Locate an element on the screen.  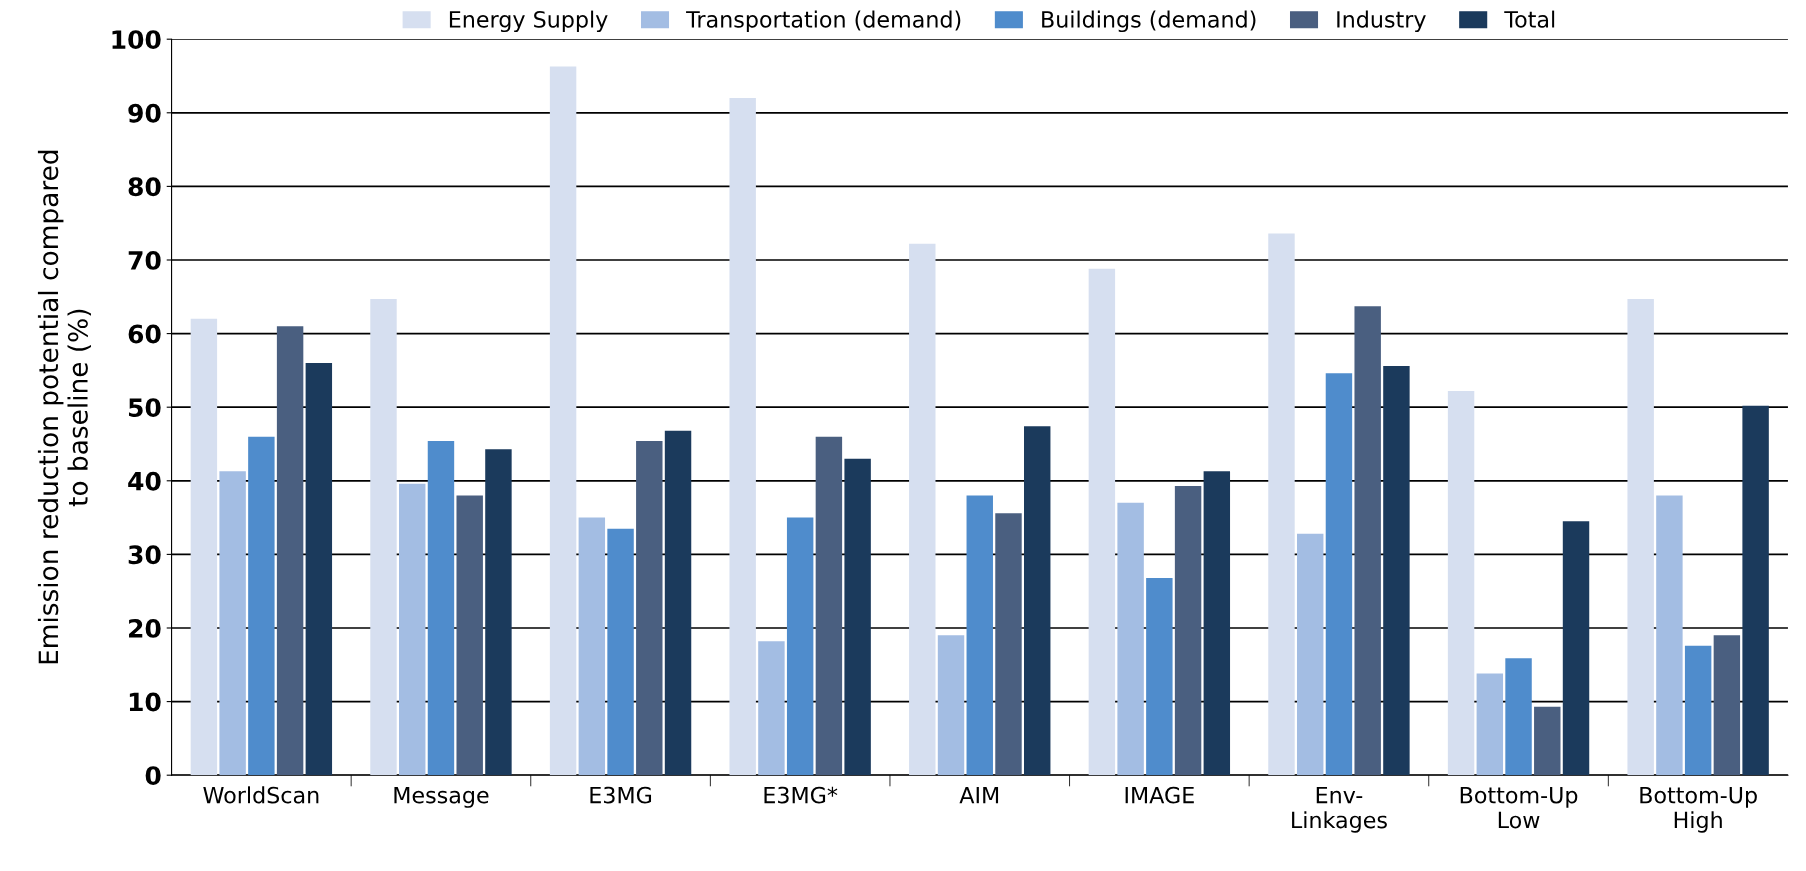
legend-label: Total is located at coordinates (1529, 19).